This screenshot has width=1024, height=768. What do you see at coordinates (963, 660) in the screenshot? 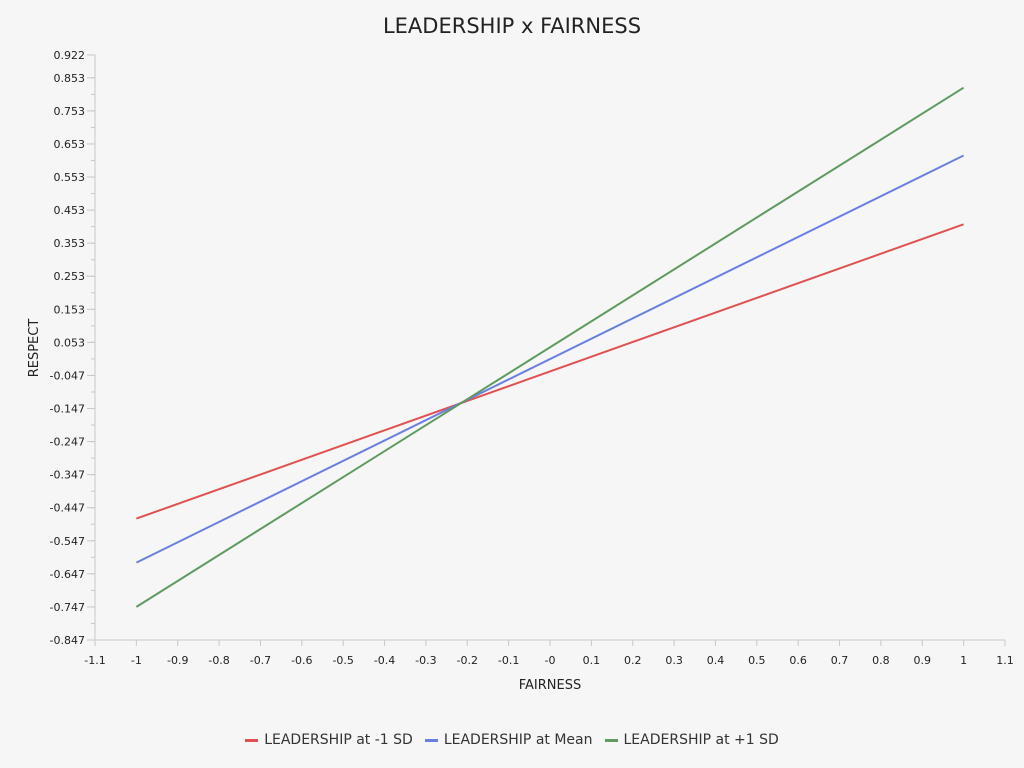
I see `x-tick-label: 1` at bounding box center [963, 660].